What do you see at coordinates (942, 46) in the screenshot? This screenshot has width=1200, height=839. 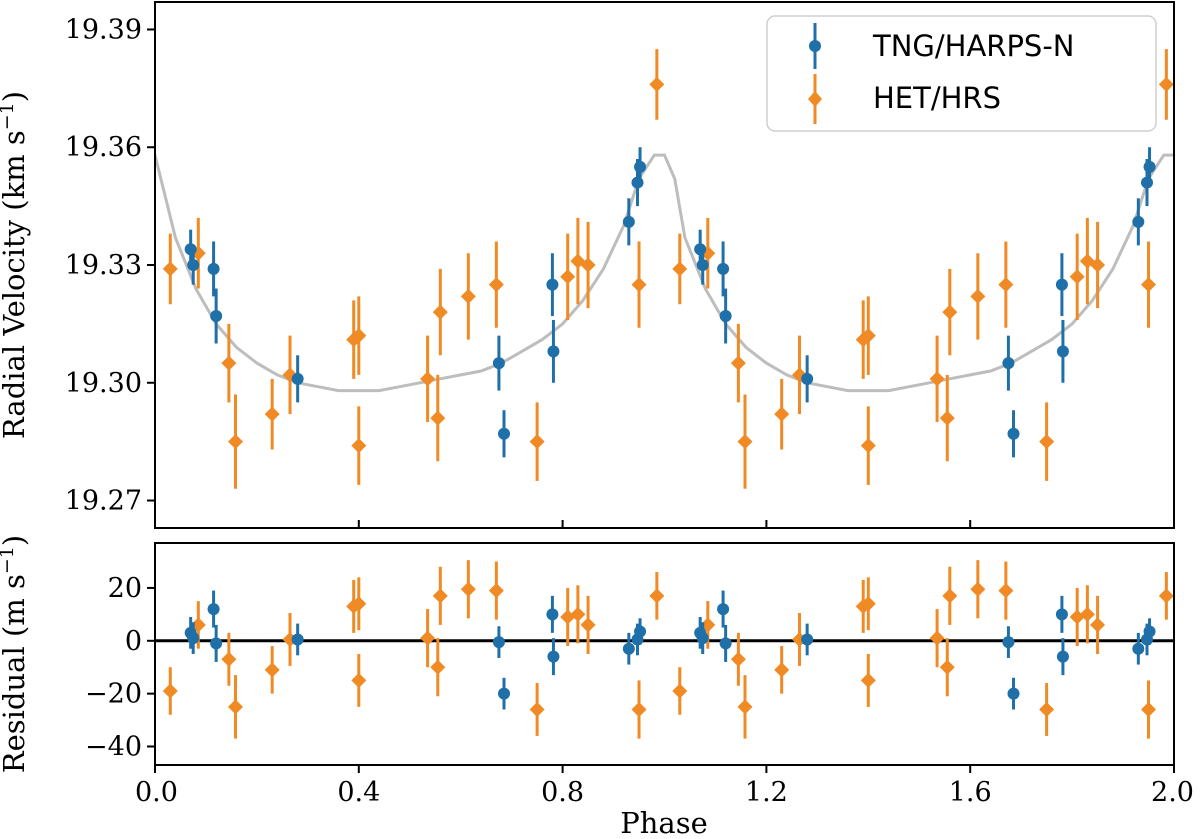 I see `legend-entry-tng: TNG/HARPS-N` at bounding box center [942, 46].